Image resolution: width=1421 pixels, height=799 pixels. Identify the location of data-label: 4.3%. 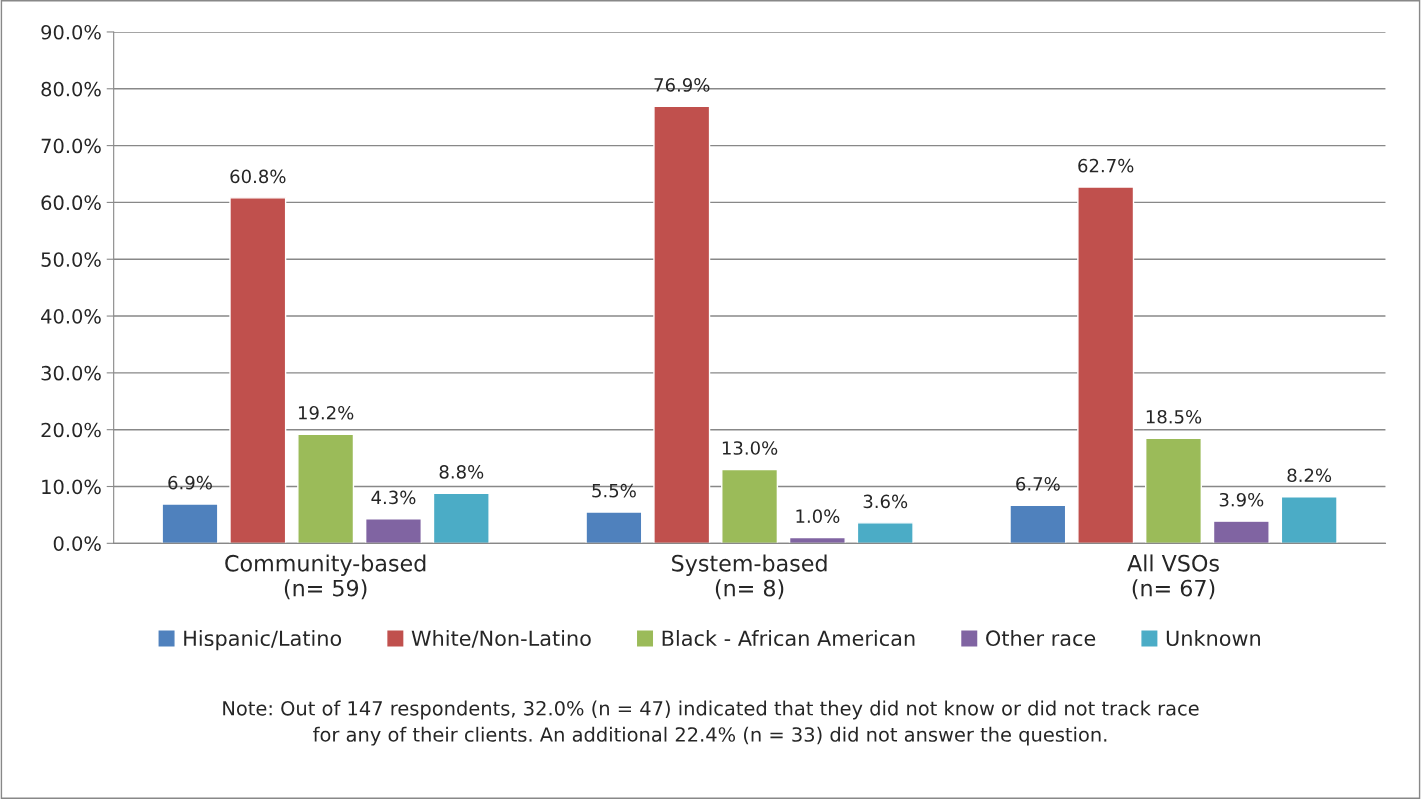
(393, 497).